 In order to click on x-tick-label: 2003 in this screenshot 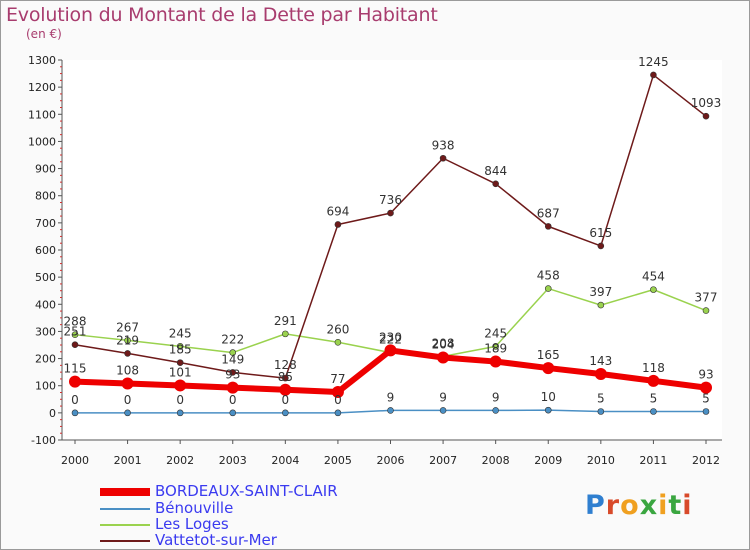, I will do `click(233, 460)`.